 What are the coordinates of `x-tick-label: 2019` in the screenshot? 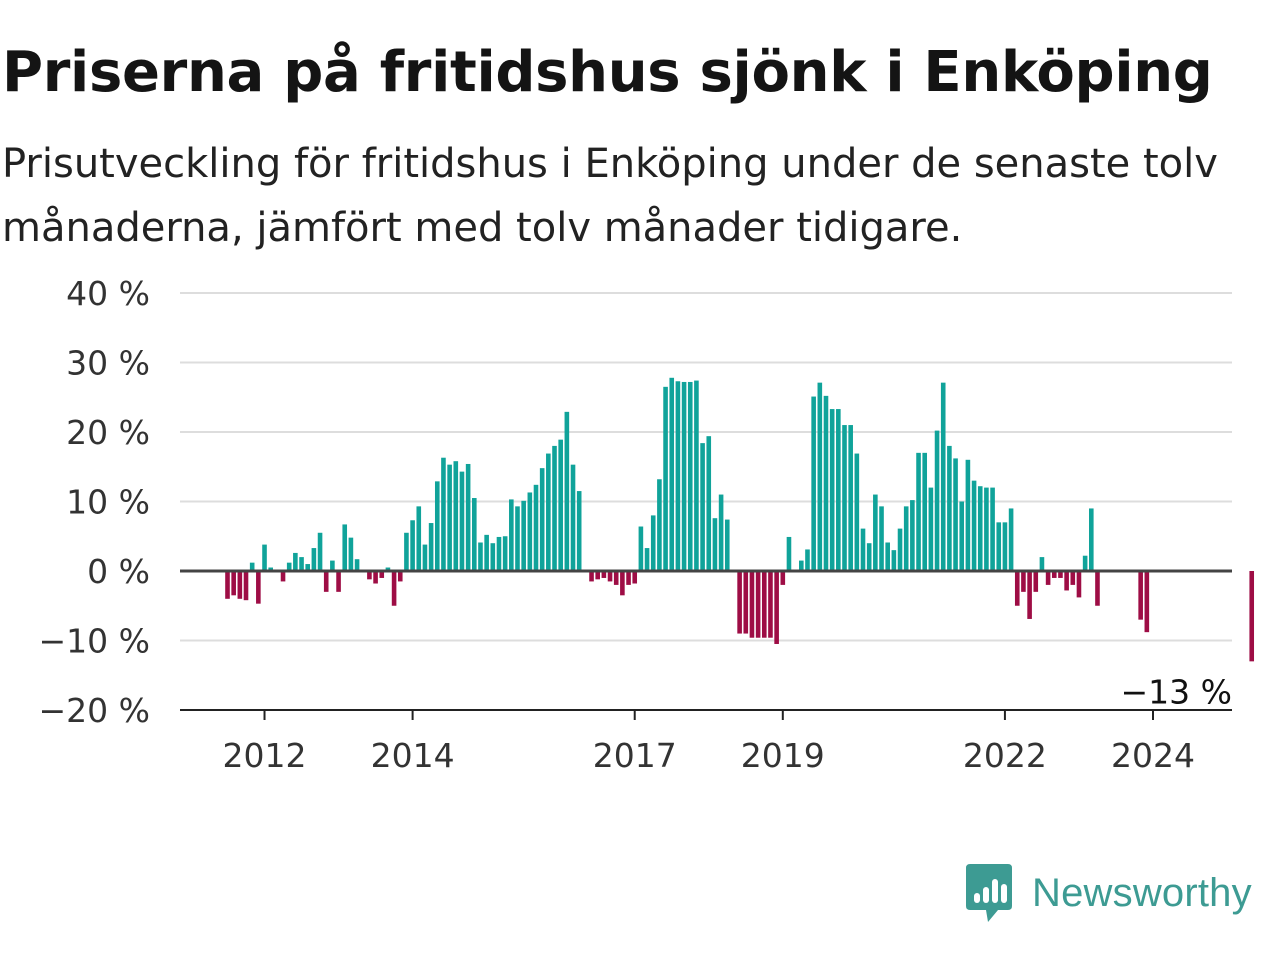 It's located at (783, 755).